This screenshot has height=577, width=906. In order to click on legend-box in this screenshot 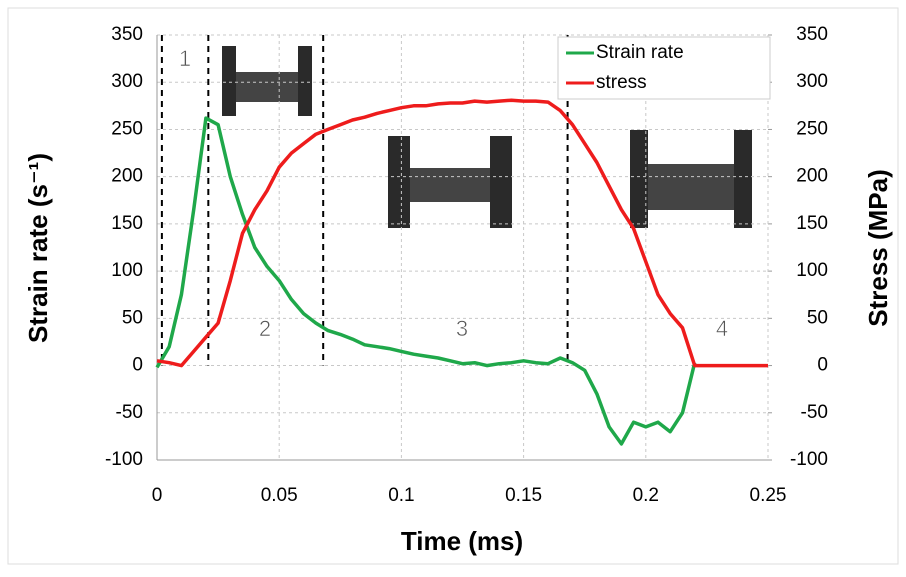, I will do `click(664, 68)`.